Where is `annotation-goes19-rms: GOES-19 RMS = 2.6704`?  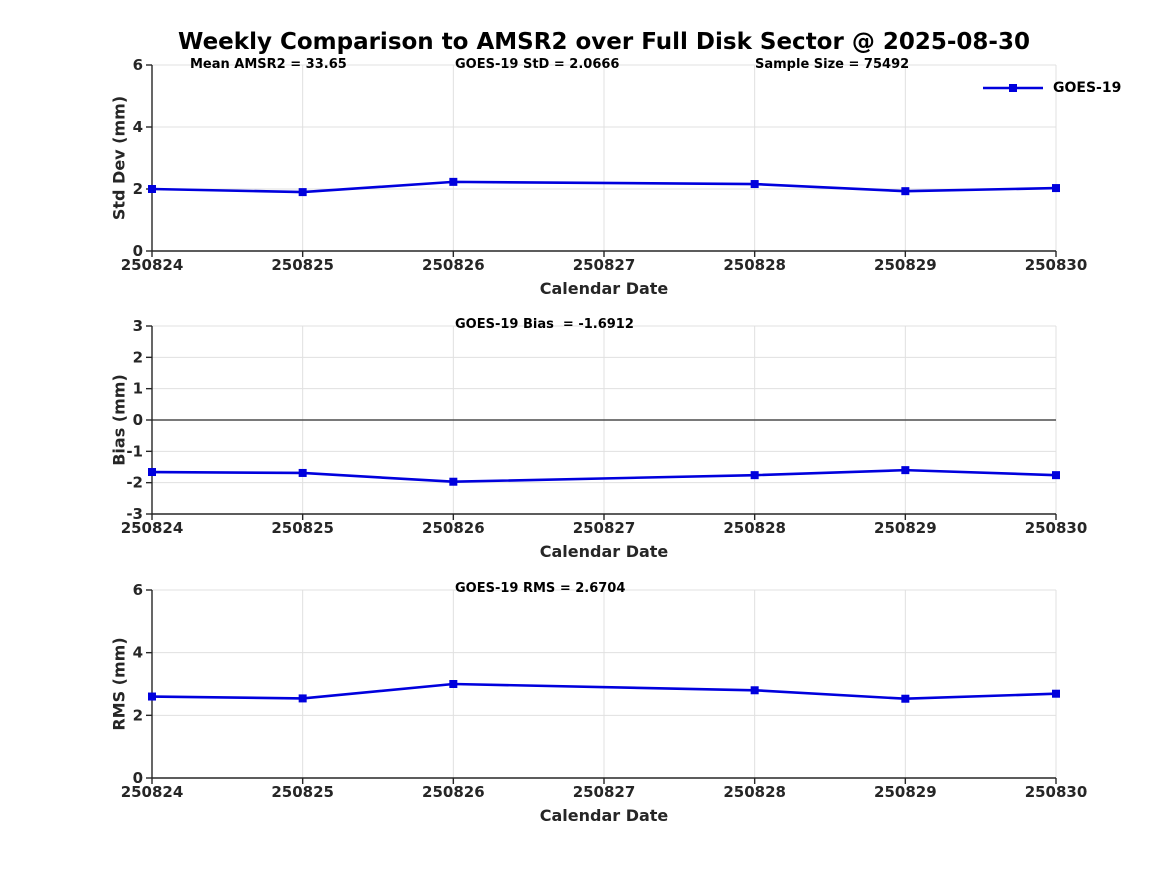
annotation-goes19-rms: GOES-19 RMS = 2.6704 is located at coordinates (540, 588).